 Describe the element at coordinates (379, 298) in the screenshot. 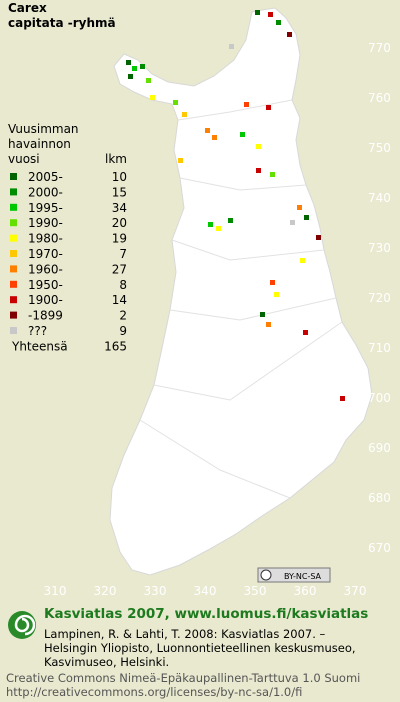

I see `y-grid-label: 720` at that location.